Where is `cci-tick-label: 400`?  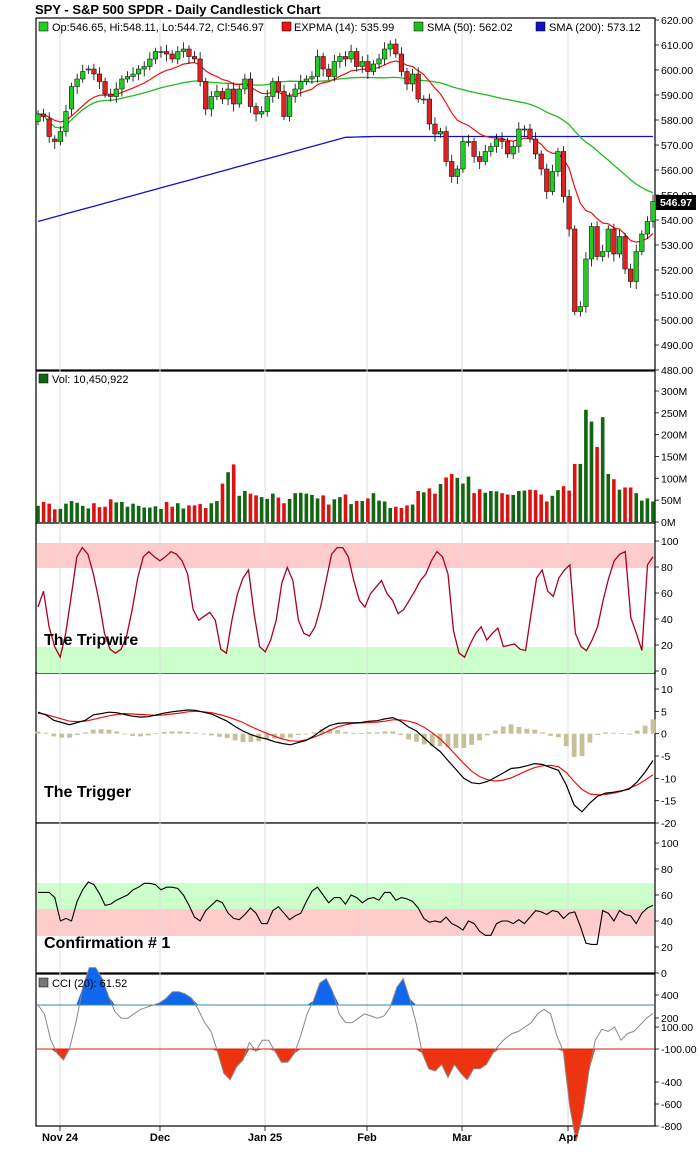
cci-tick-label: 400 is located at coordinates (670, 996).